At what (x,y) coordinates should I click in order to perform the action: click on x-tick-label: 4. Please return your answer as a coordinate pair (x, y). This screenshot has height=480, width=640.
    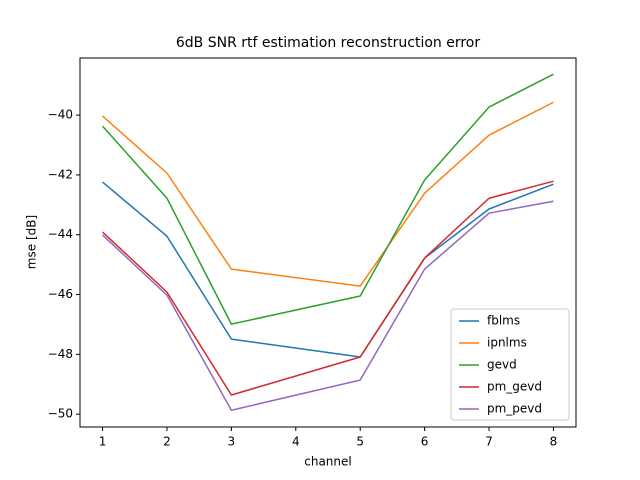
    Looking at the image, I should click on (296, 442).